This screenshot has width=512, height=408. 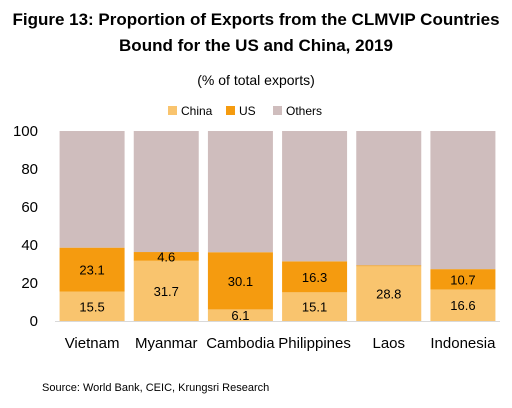 I want to click on y-tick-label: 60, so click(x=29, y=207).